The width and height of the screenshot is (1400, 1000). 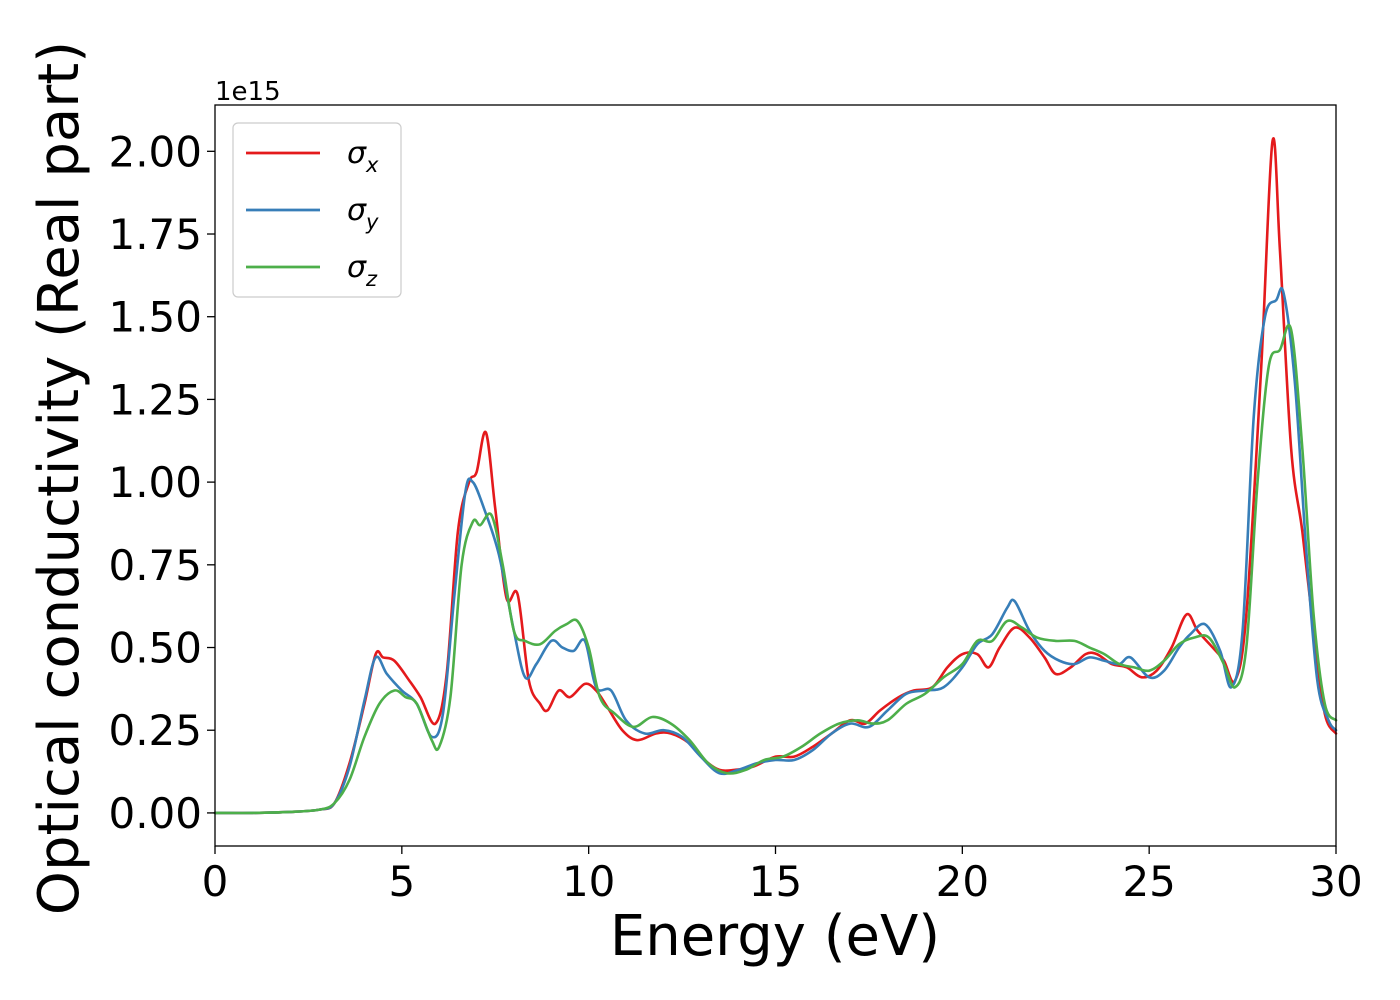 I want to click on y-tick-label: 1.50, so click(x=155, y=317).